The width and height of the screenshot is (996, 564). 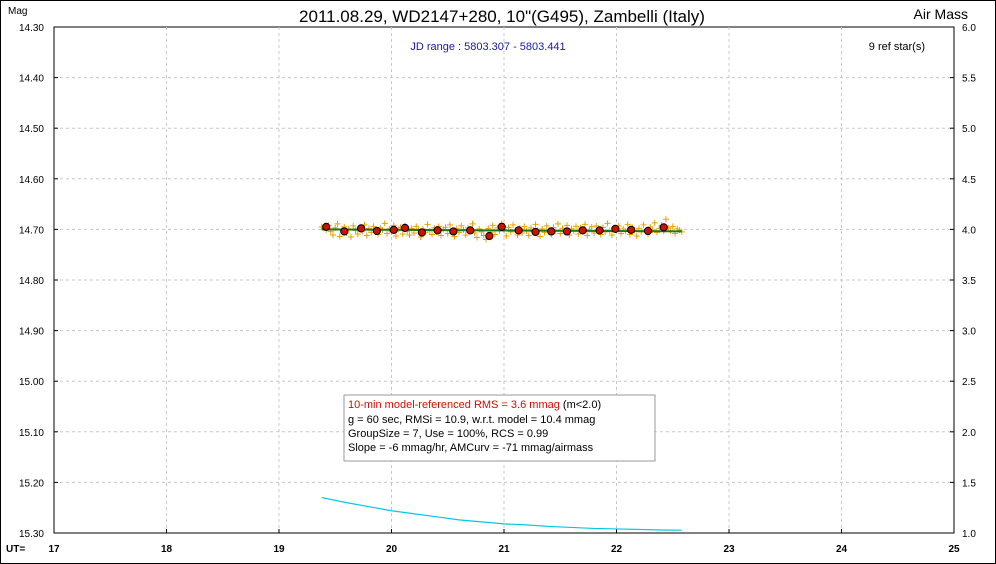 What do you see at coordinates (617, 549) in the screenshot?
I see `x-tick-label: 22` at bounding box center [617, 549].